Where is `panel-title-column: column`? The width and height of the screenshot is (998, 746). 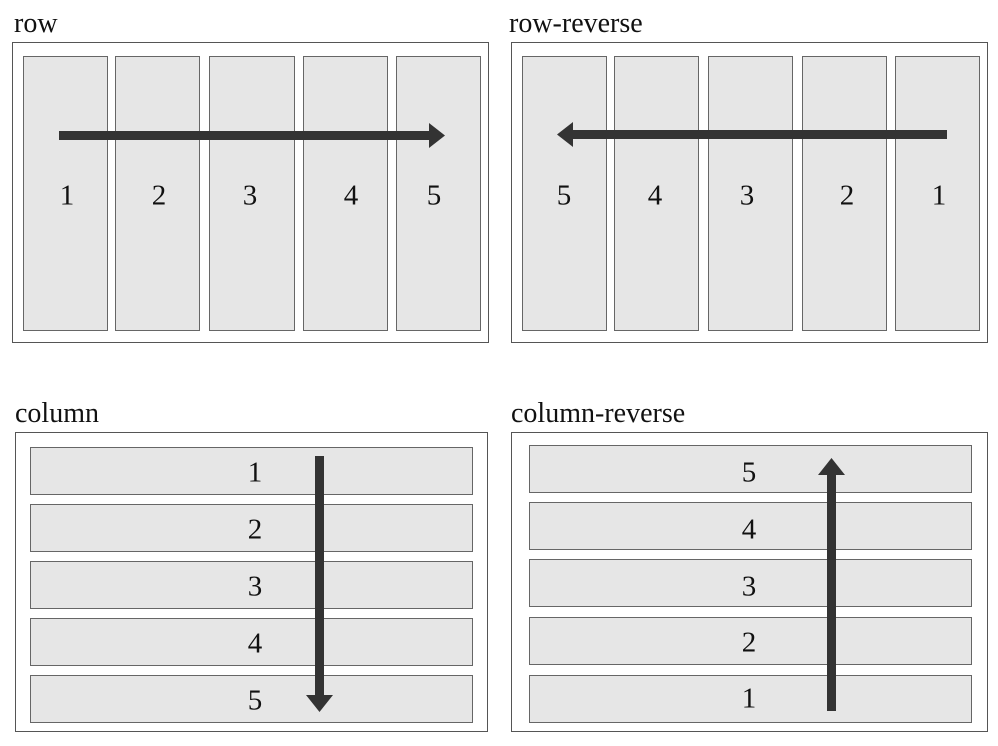
panel-title-column: column is located at coordinates (57, 413).